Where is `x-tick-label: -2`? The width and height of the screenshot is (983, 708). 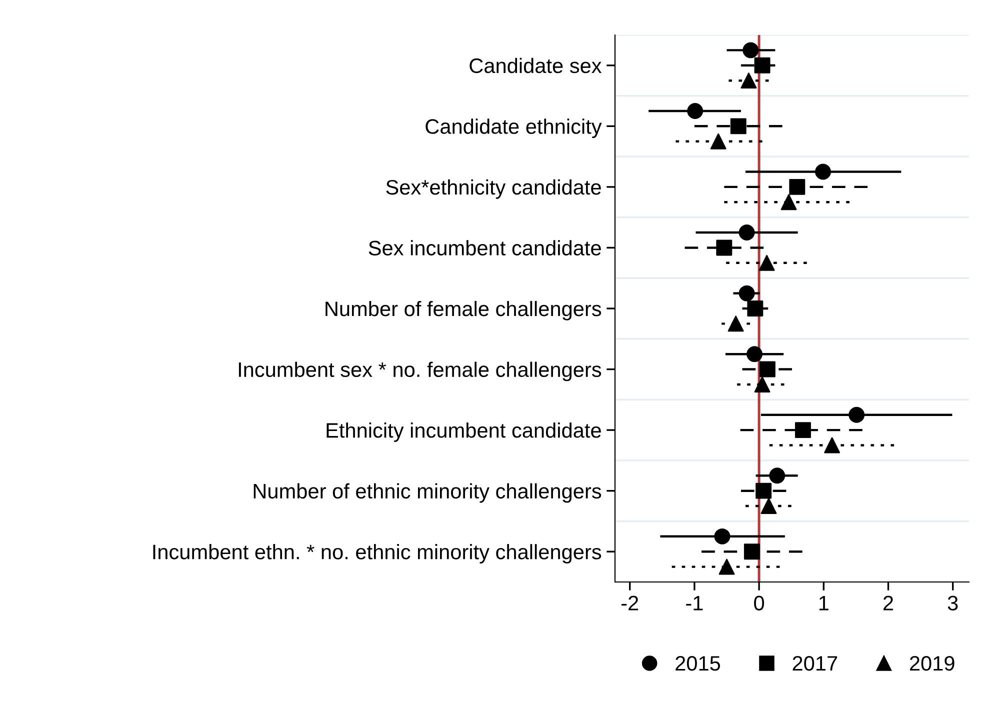 x-tick-label: -2 is located at coordinates (630, 603).